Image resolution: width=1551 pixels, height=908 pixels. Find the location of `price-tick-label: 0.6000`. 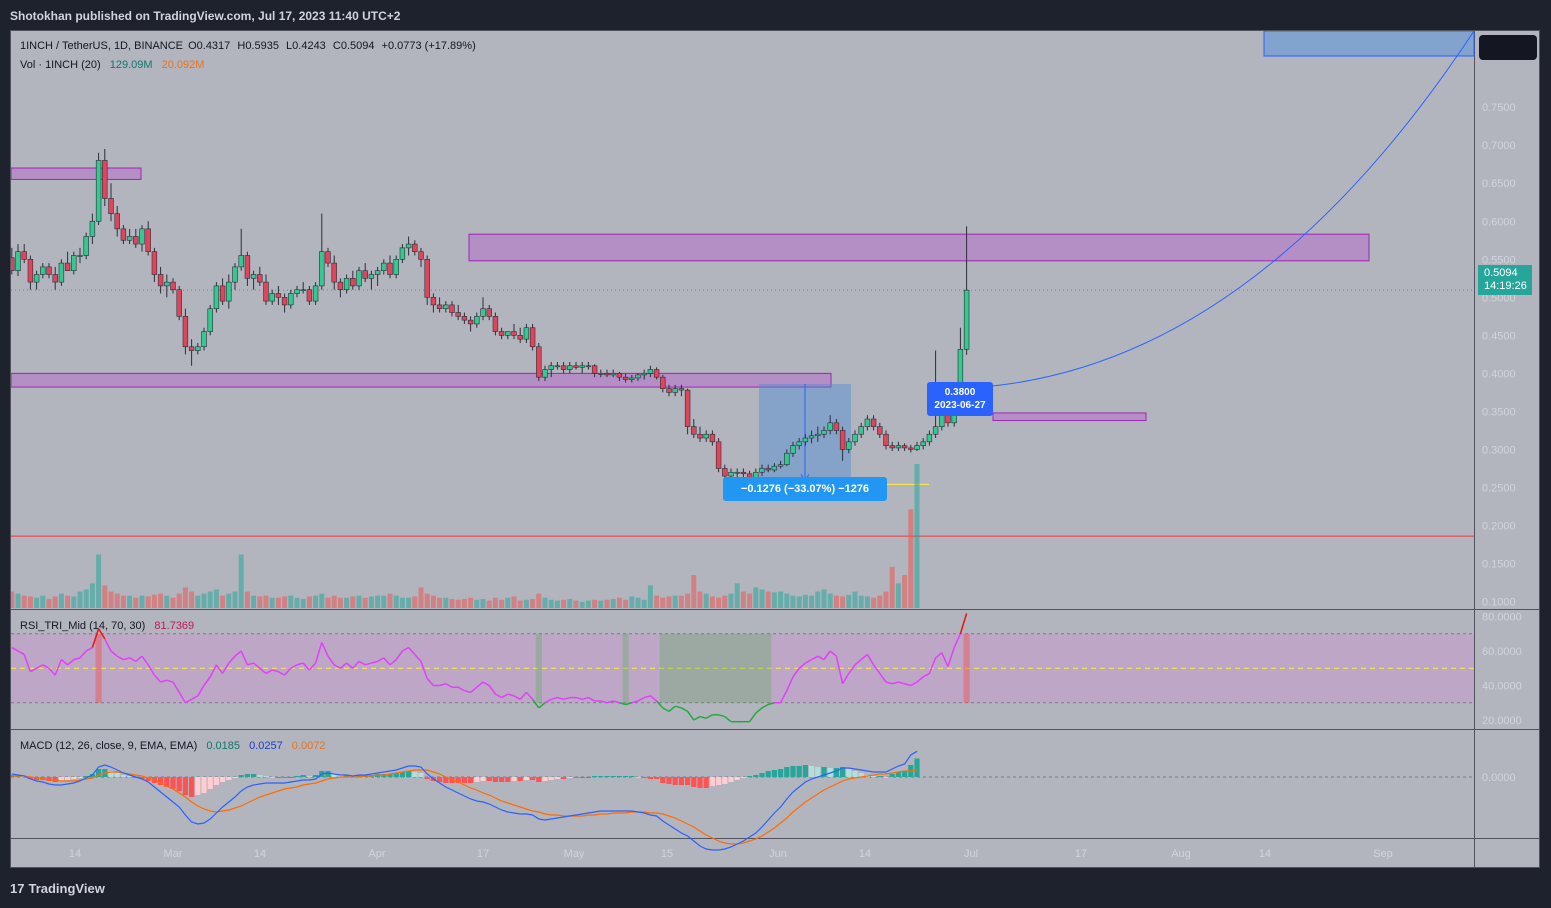

price-tick-label: 0.6000 is located at coordinates (1499, 222).